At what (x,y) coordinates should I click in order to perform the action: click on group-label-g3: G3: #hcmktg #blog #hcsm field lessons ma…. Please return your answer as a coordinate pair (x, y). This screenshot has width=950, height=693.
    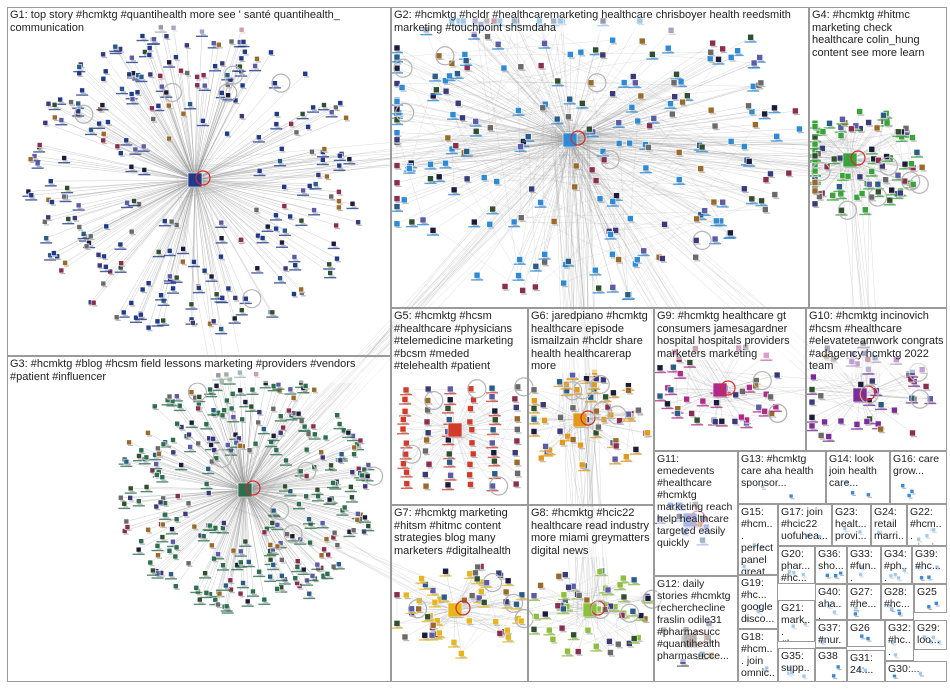
    Looking at the image, I should click on (199, 370).